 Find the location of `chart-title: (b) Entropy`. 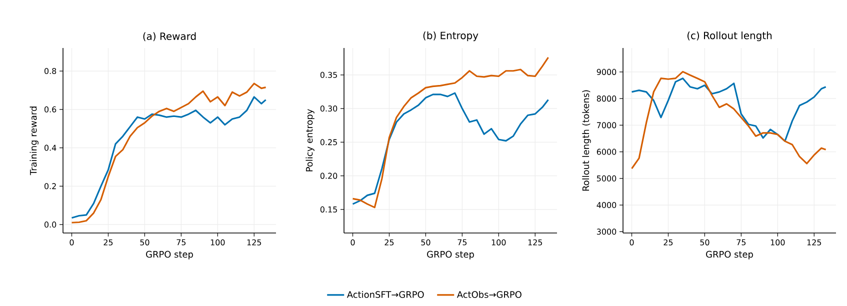

chart-title: (b) Entropy is located at coordinates (450, 37).